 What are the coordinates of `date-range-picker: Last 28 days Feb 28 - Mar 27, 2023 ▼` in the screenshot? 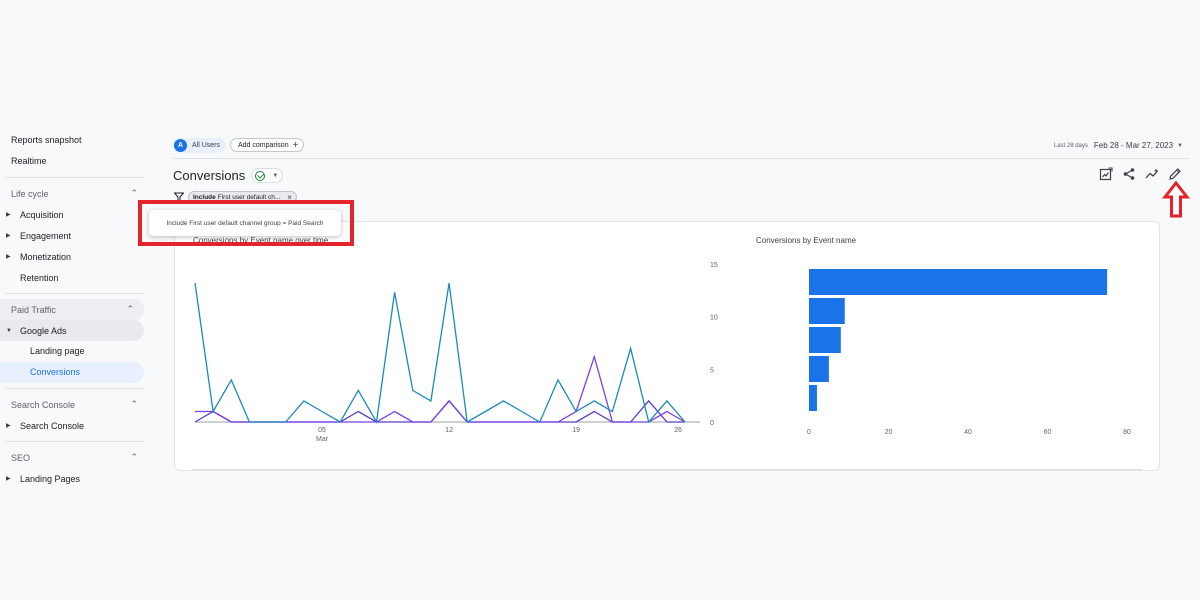 It's located at (1118, 145).